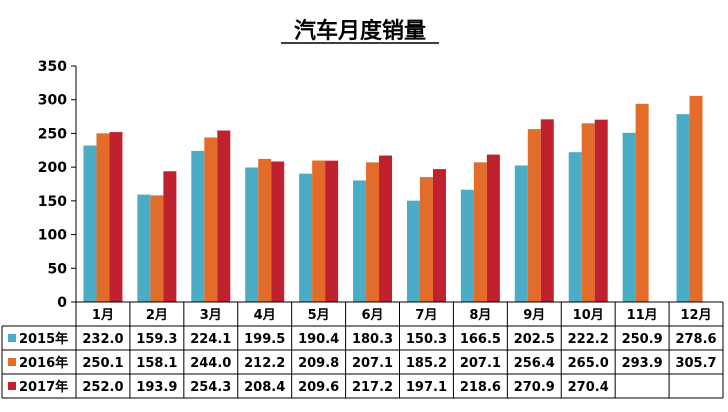 The width and height of the screenshot is (728, 412). Describe the element at coordinates (62, 303) in the screenshot. I see `y-tick-label: 0` at that location.